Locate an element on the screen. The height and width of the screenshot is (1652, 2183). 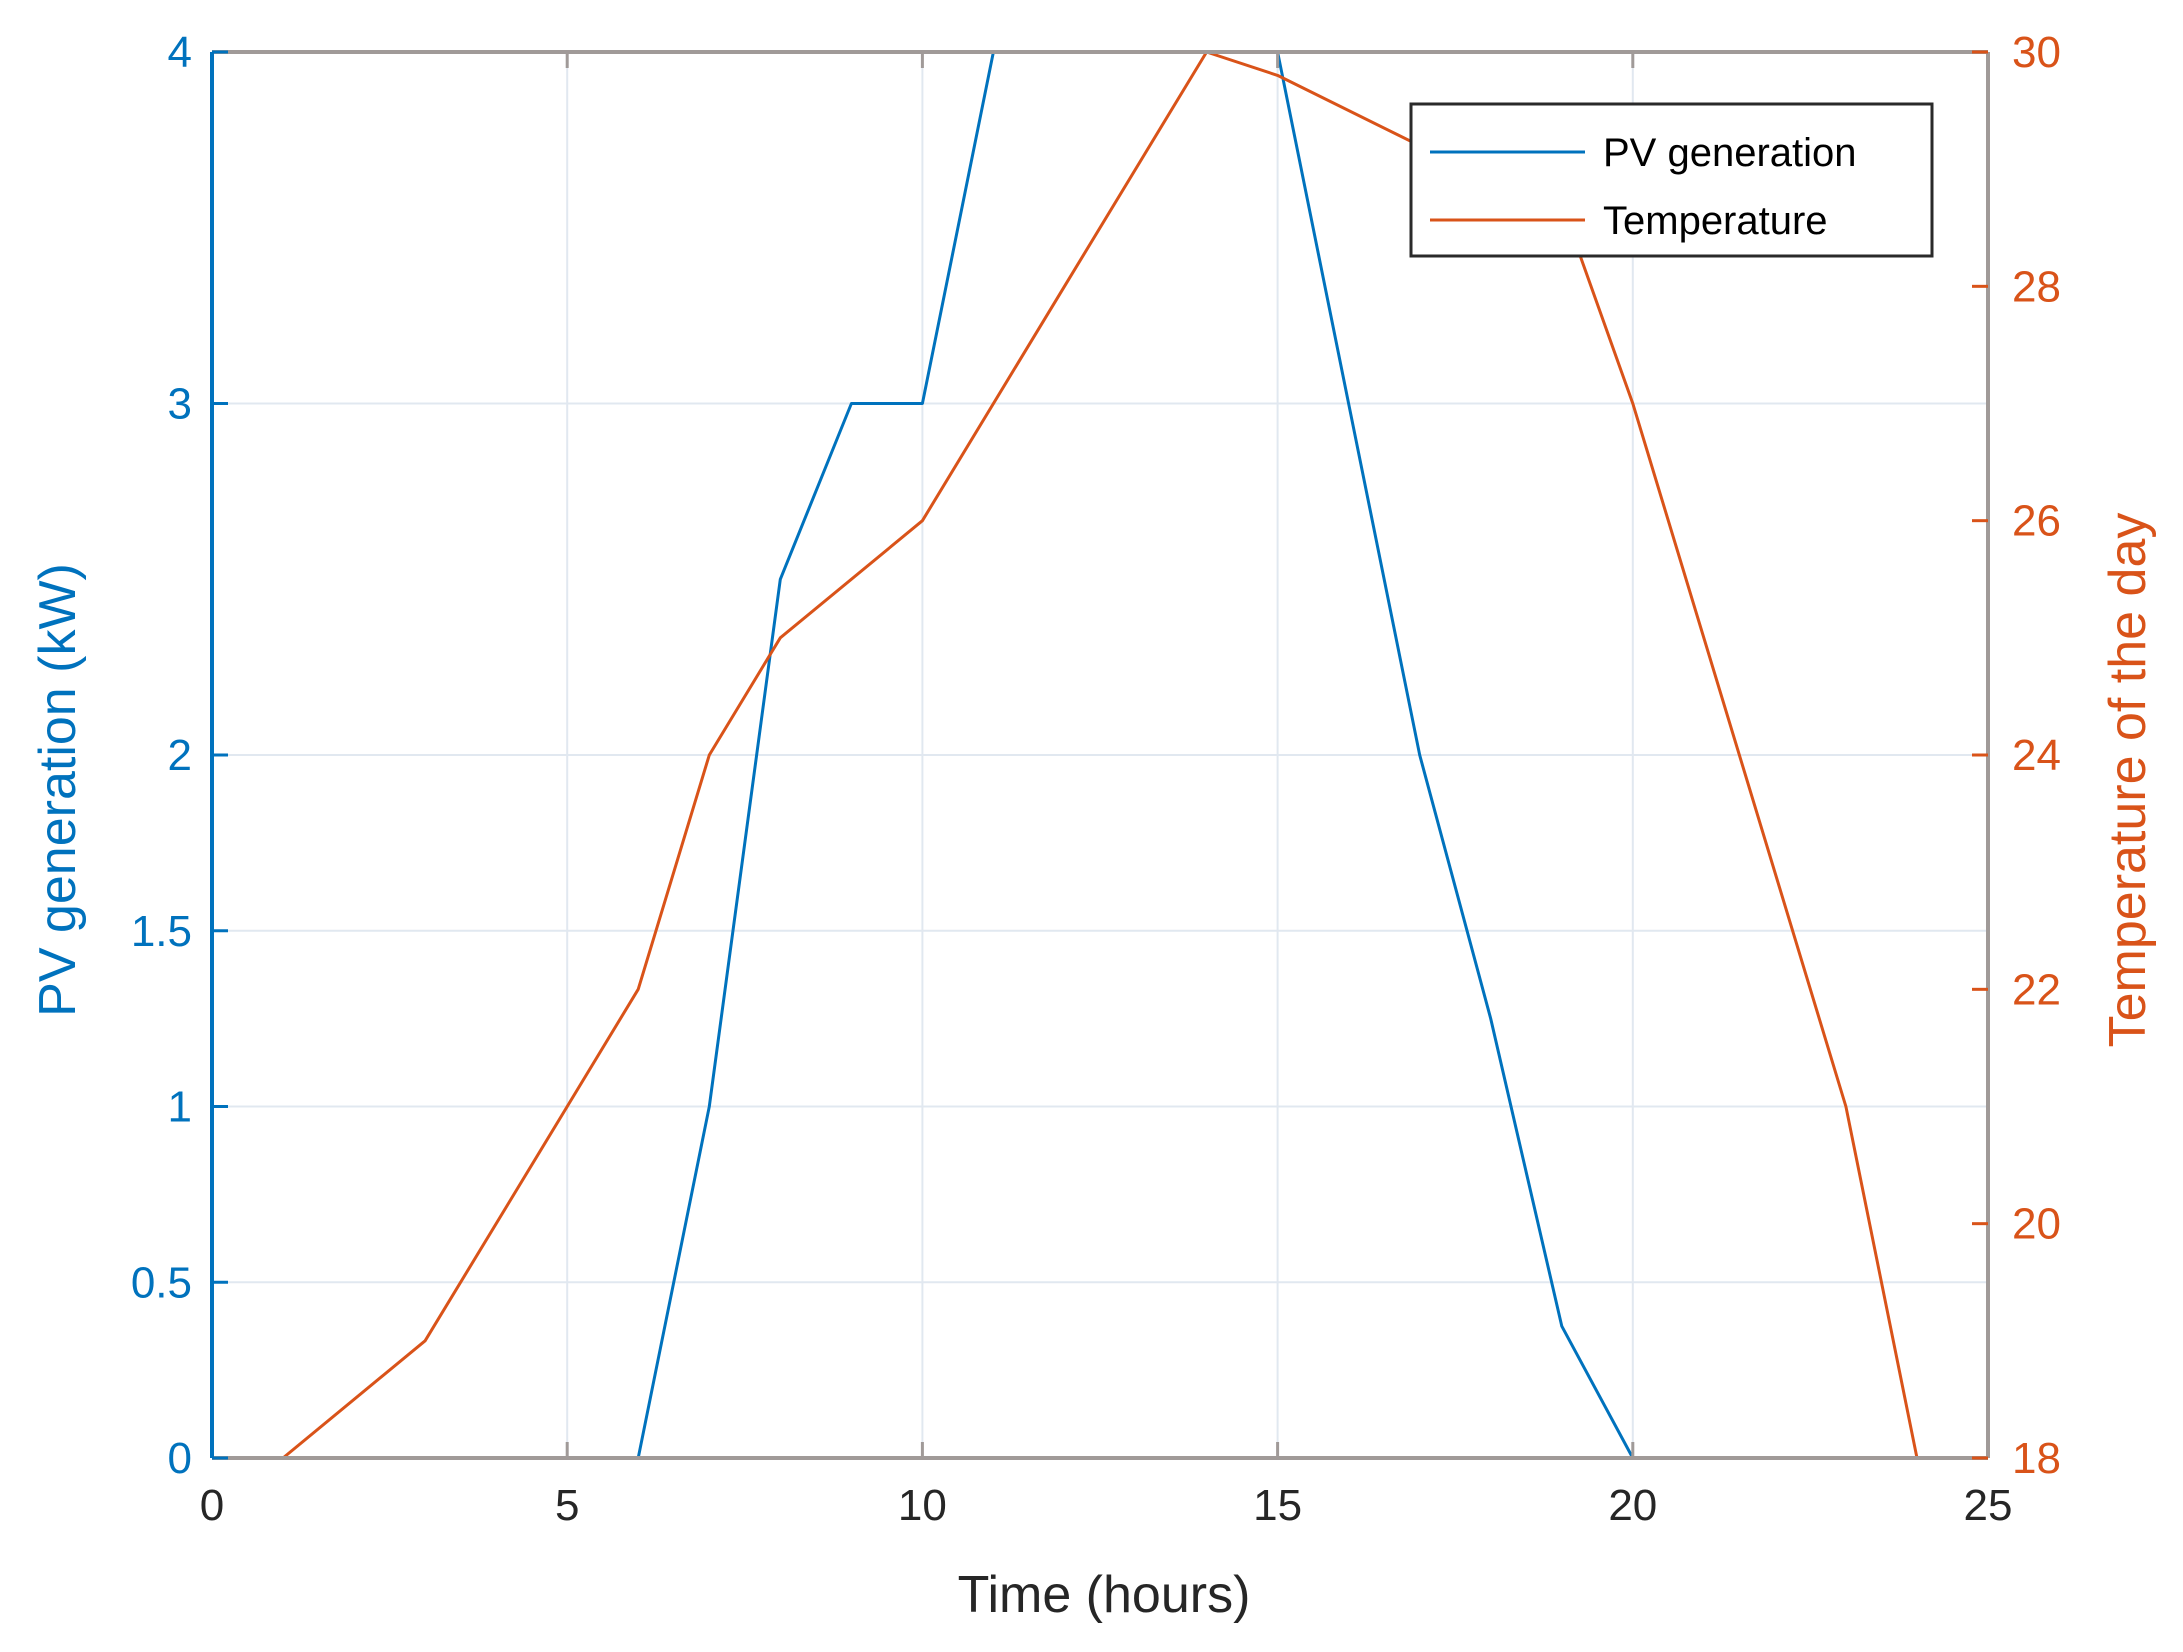
y-left-tick-label: 2 is located at coordinates (180, 755).